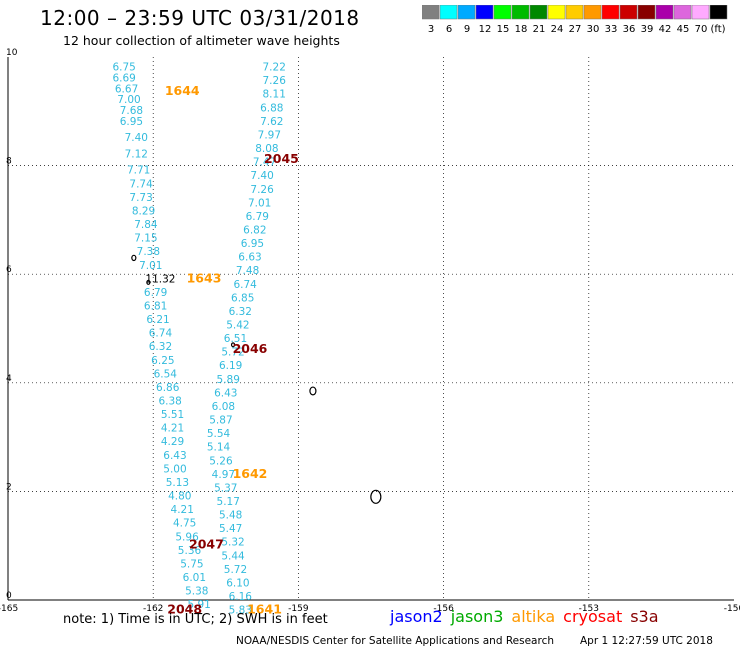  I want to click on pass-time-label: 2045, so click(281, 158).